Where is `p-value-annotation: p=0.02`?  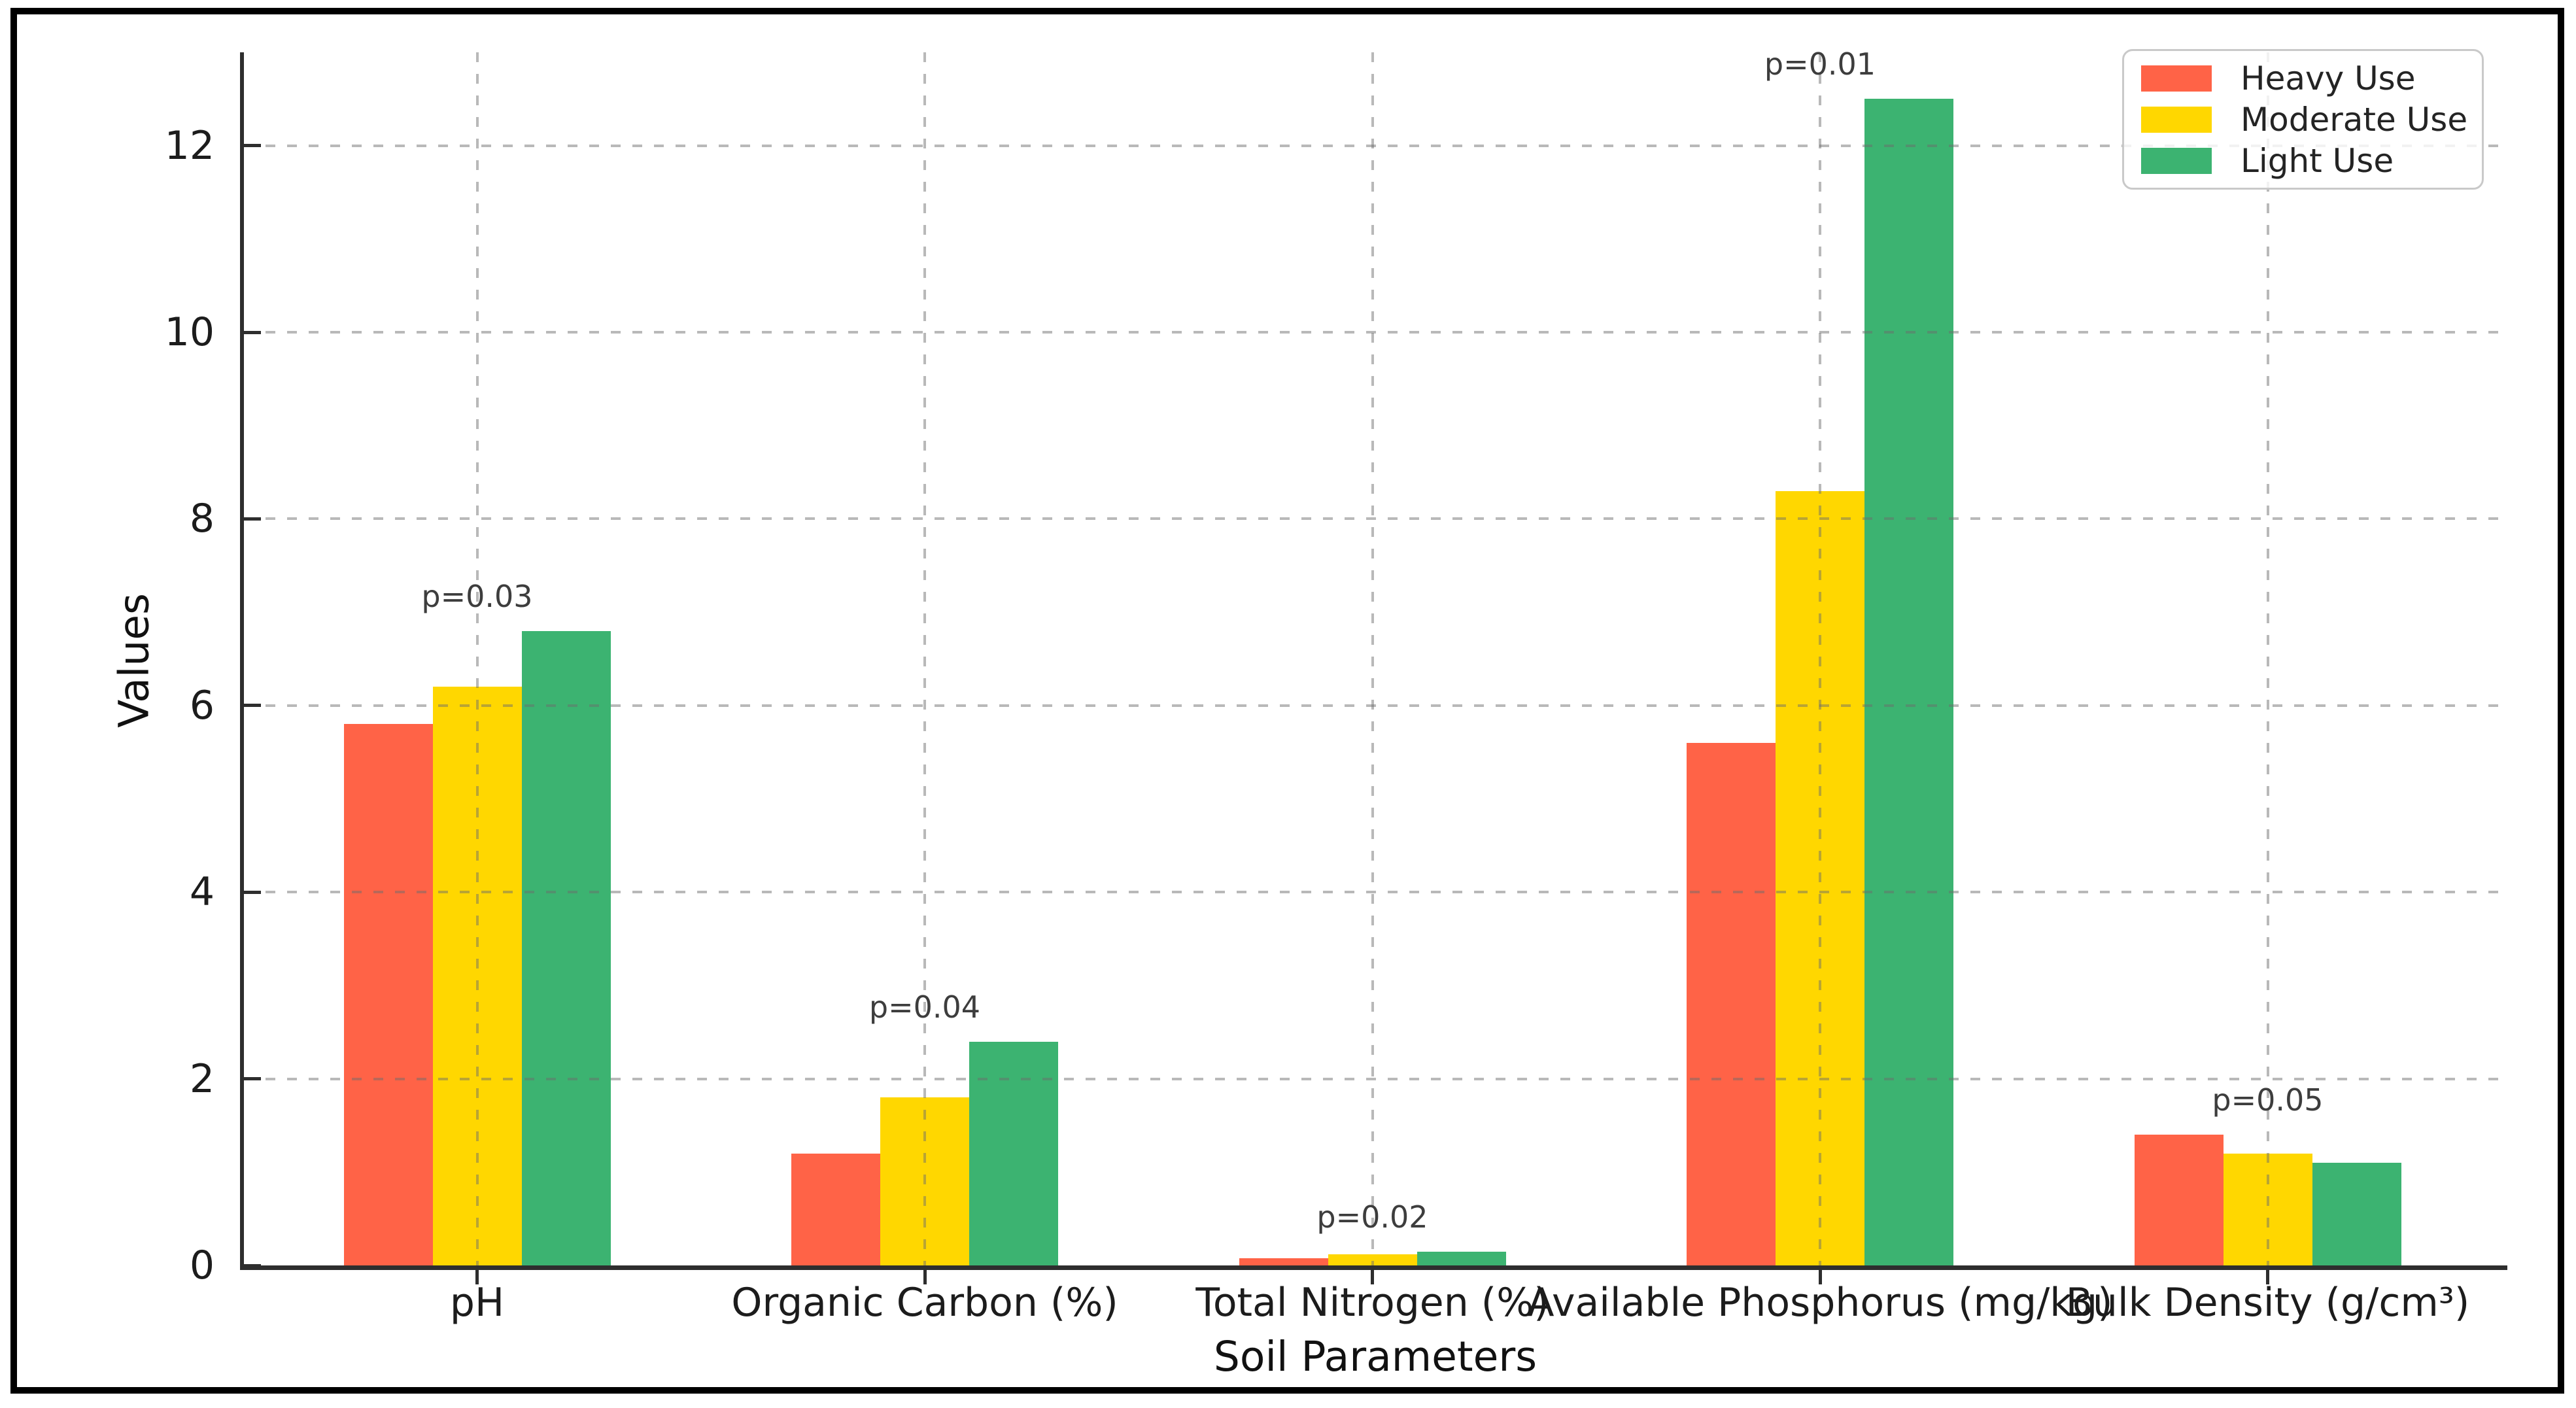
p-value-annotation: p=0.02 is located at coordinates (1372, 1217).